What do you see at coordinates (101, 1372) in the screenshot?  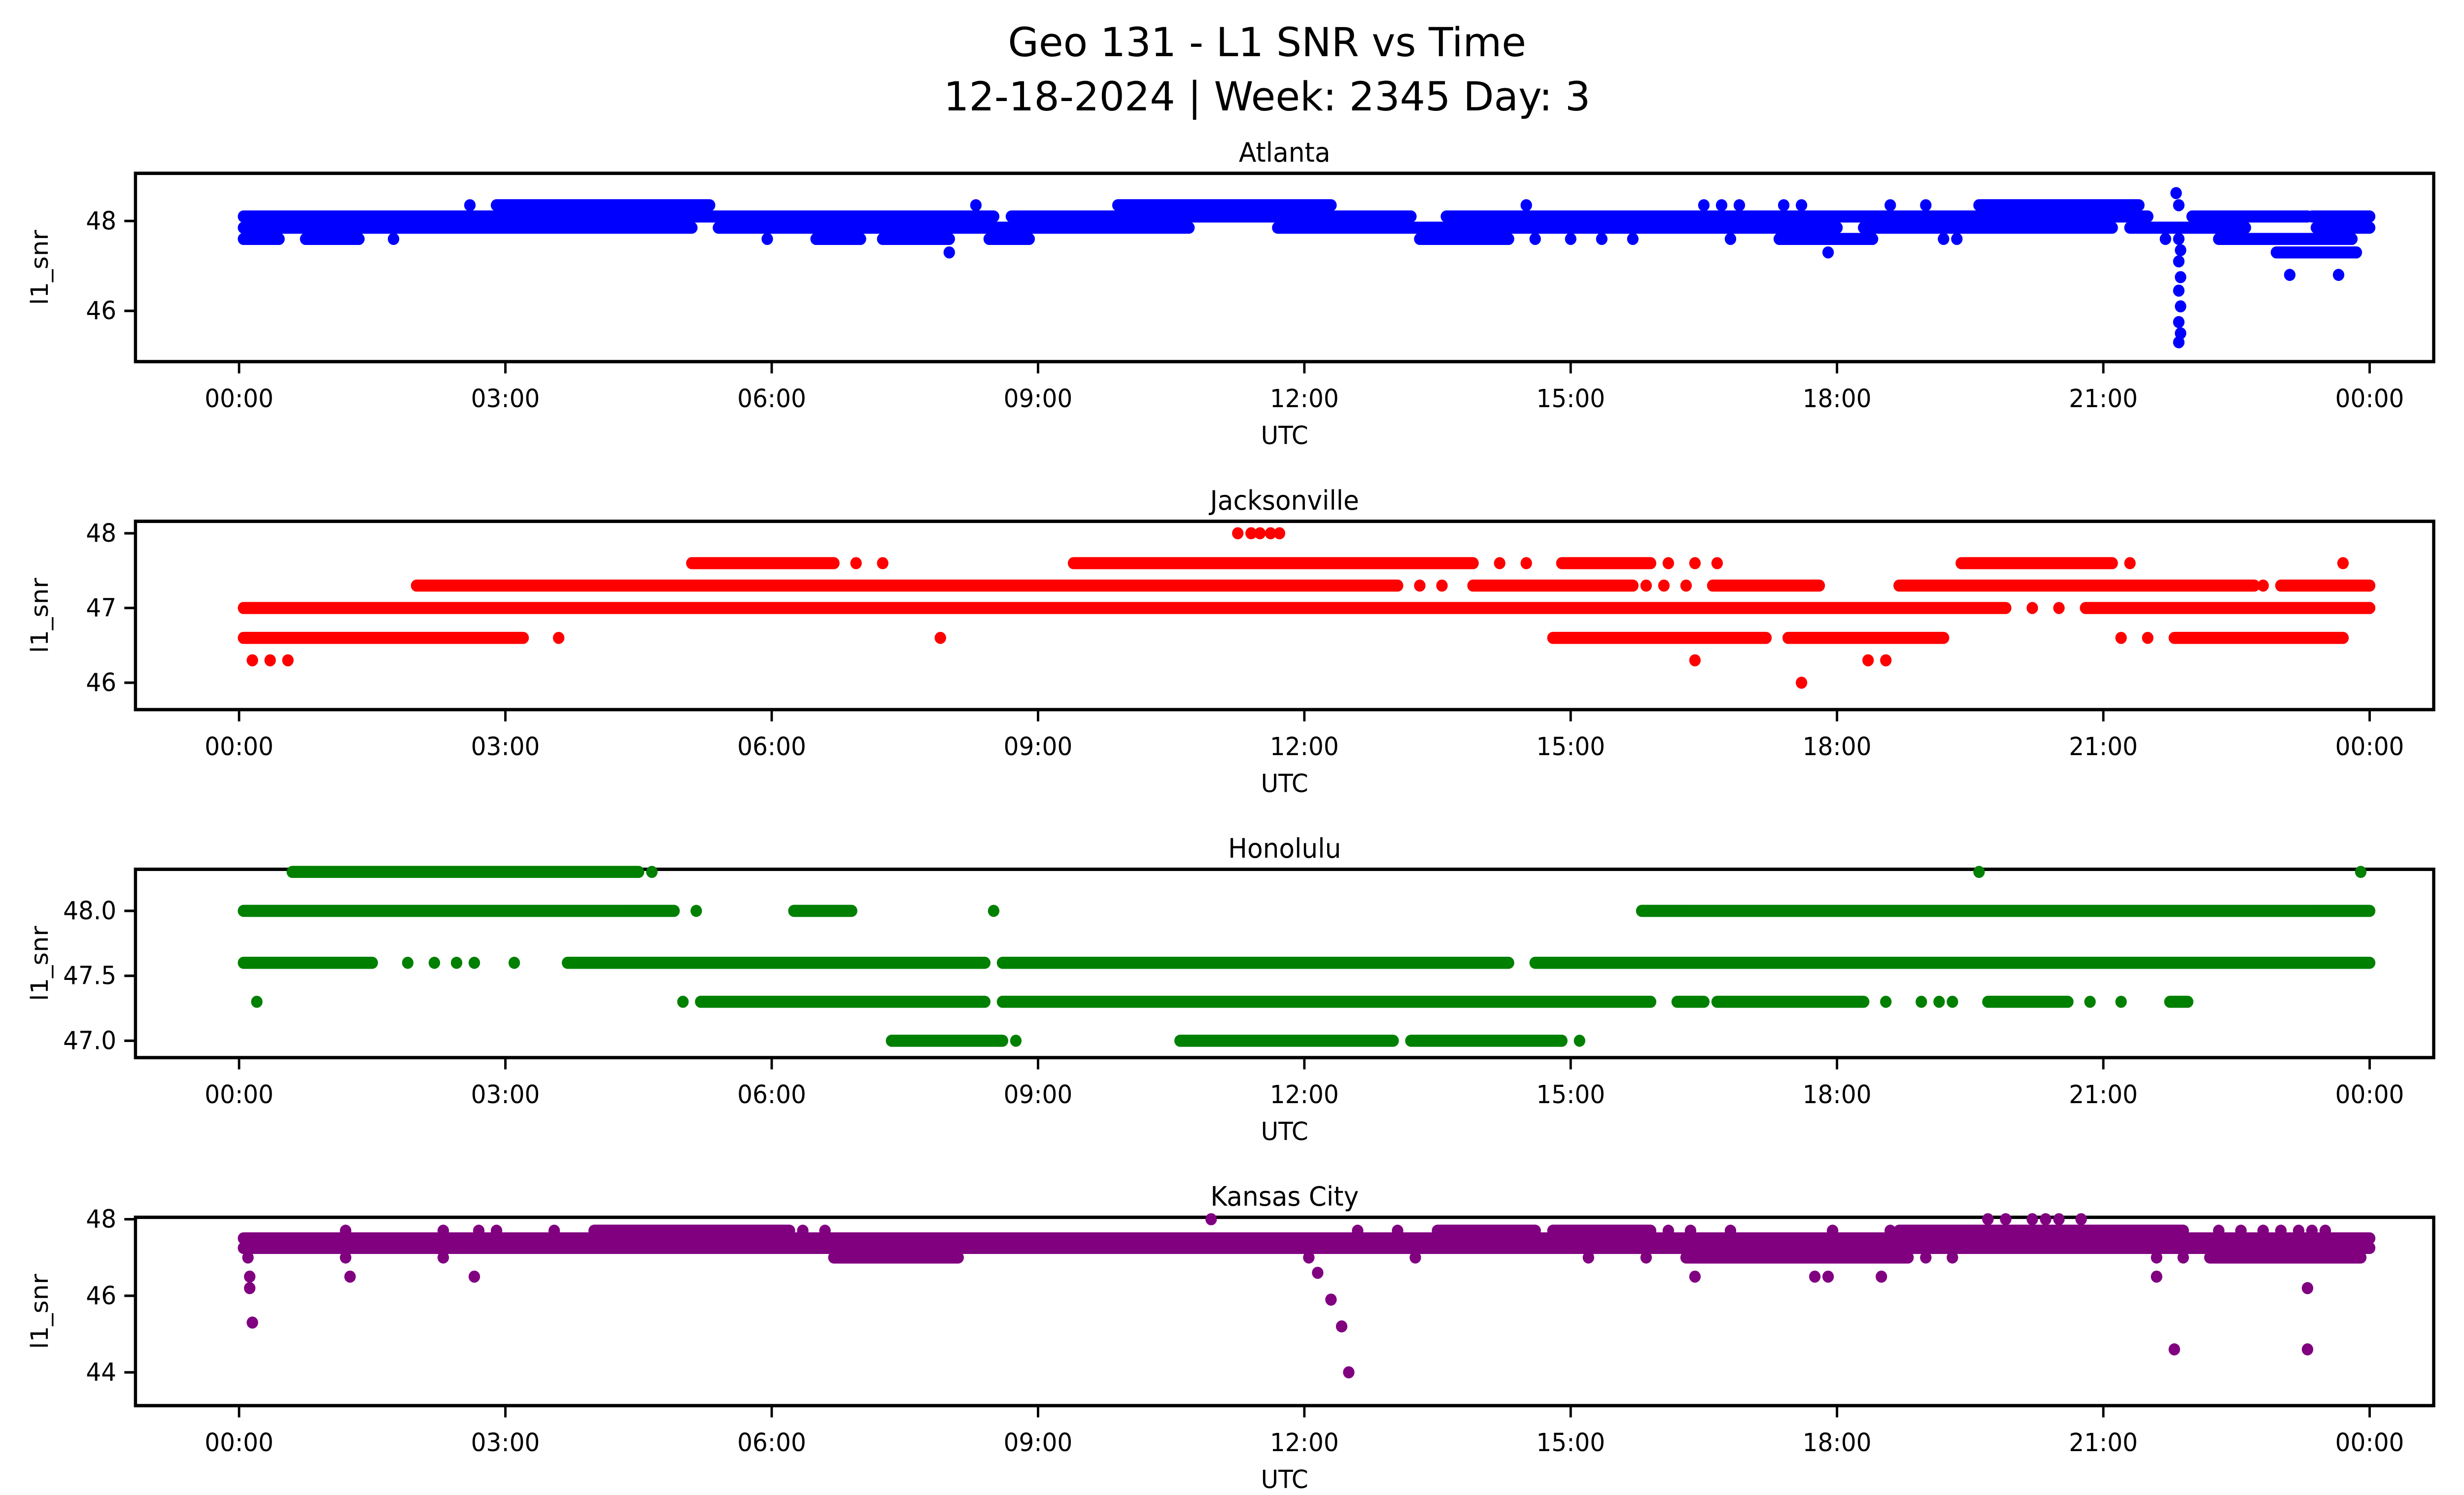 I see `y-tick-label: 44` at bounding box center [101, 1372].